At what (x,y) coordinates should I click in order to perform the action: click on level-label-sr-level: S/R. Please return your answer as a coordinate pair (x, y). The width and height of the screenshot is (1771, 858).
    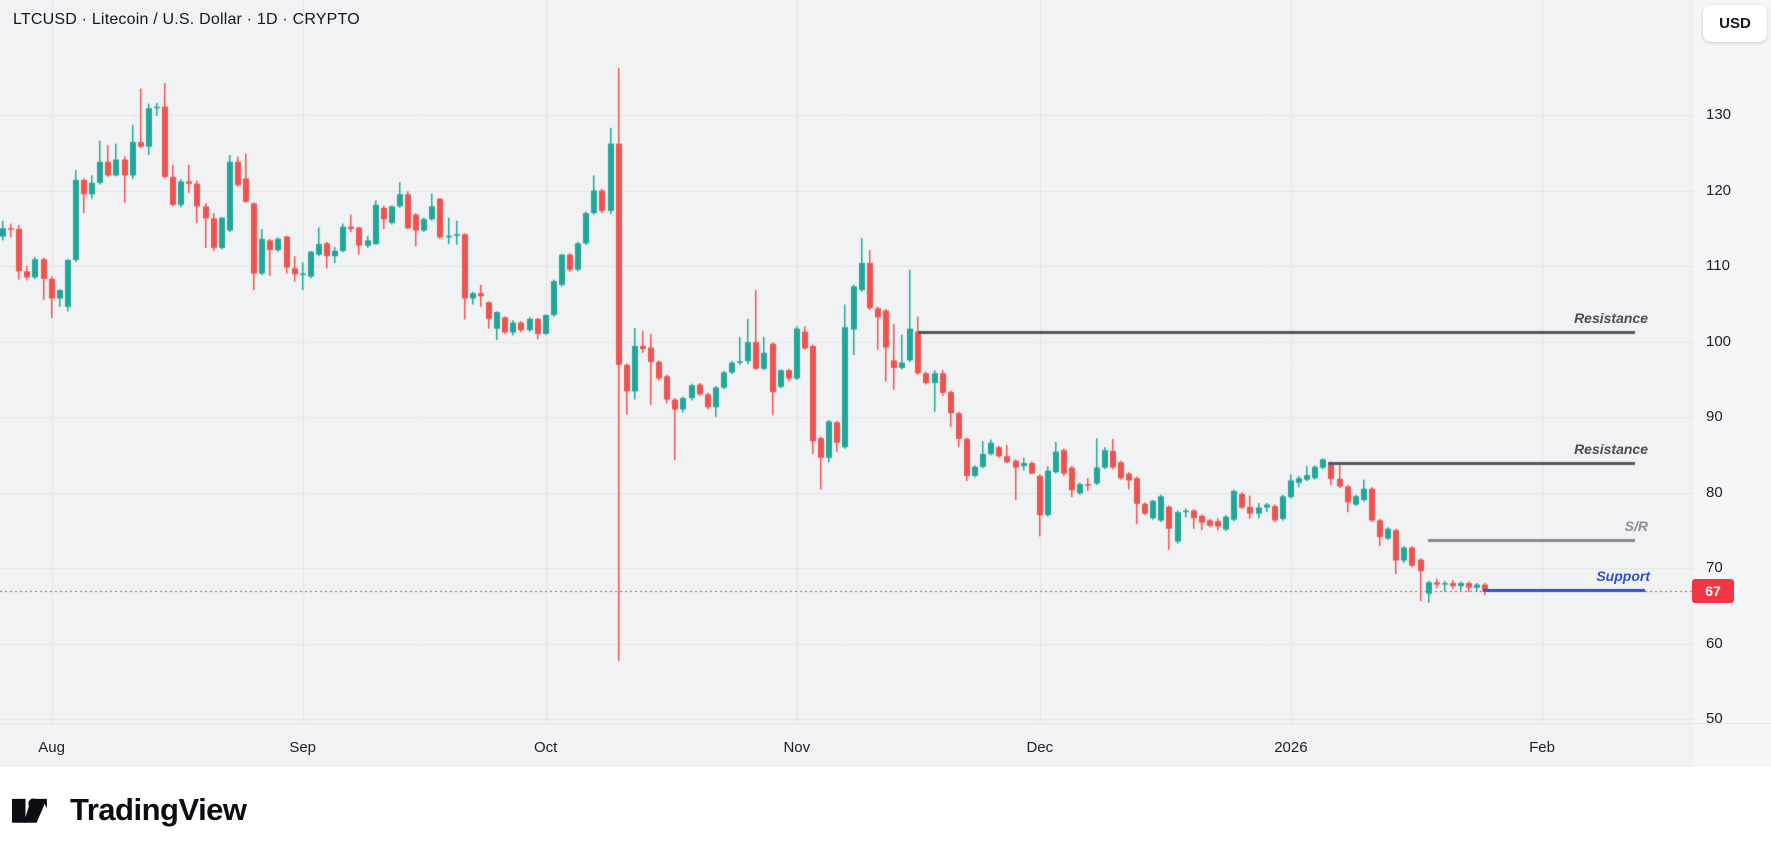
    Looking at the image, I should click on (1636, 526).